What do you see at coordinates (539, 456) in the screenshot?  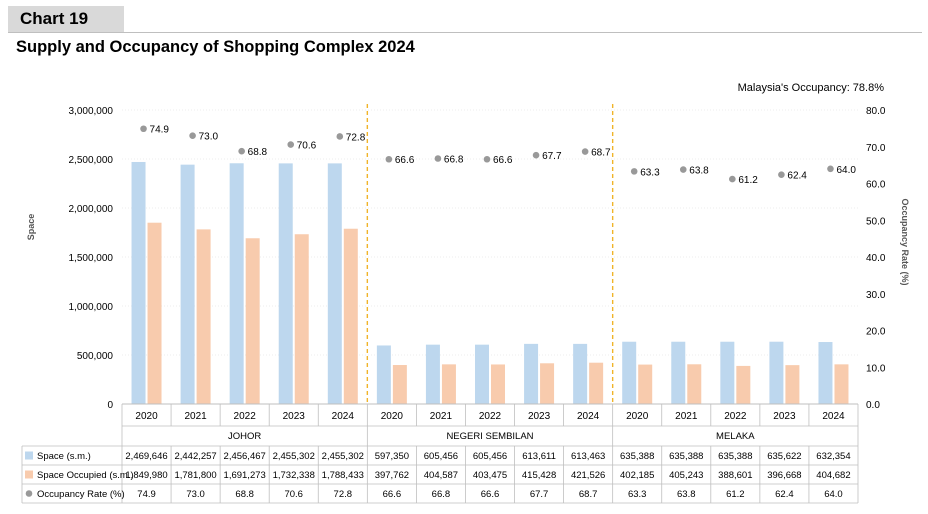 I see `table-cell-value: 613,611` at bounding box center [539, 456].